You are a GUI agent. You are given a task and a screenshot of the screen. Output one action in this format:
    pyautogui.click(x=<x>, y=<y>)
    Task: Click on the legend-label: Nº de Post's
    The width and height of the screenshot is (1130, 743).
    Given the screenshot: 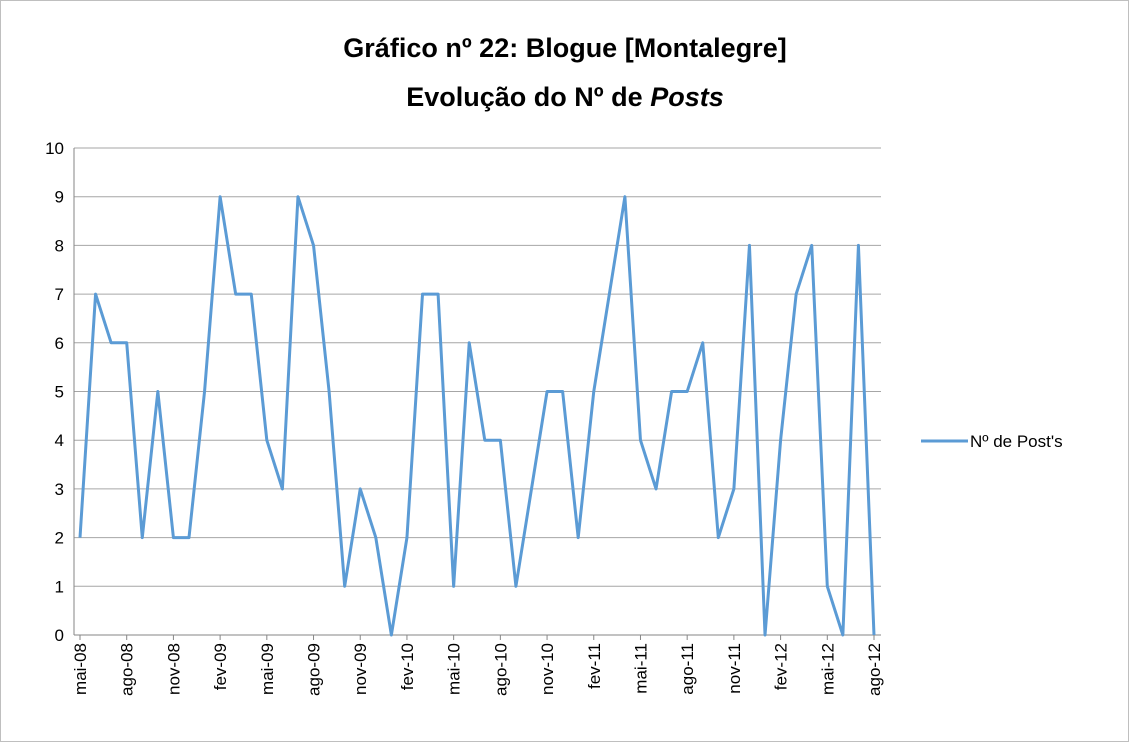 What is the action you would take?
    pyautogui.click(x=1016, y=441)
    